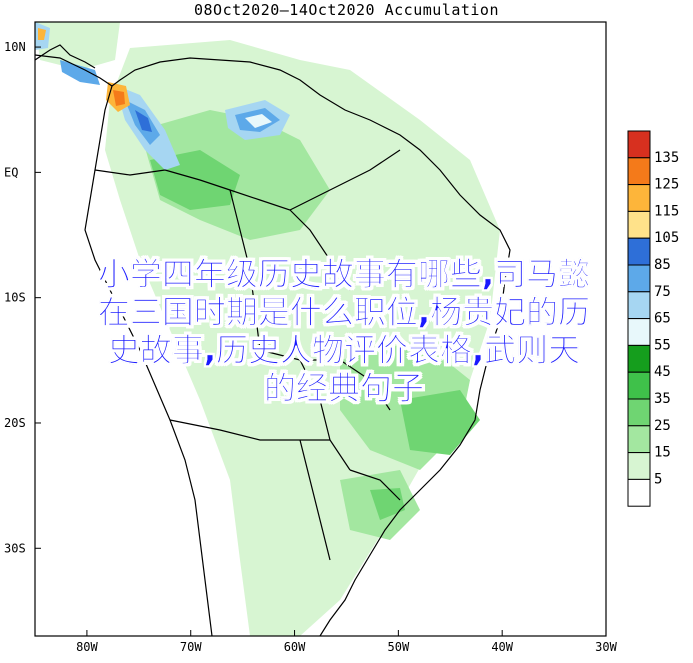 The width and height of the screenshot is (693, 663). I want to click on overlay-line: 小学四年级历史故事有哪些,司马懿, so click(344, 274).